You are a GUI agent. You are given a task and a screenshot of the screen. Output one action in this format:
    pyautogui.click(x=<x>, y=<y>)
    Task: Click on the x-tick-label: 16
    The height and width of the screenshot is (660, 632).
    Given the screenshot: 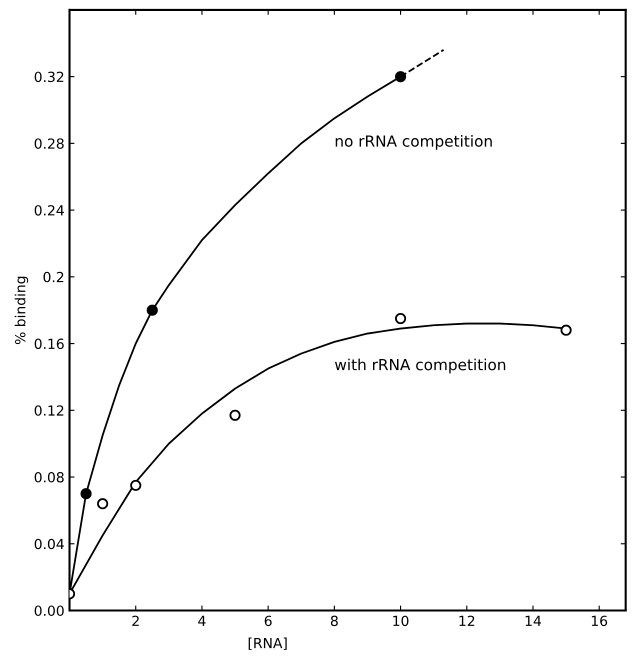 What is the action you would take?
    pyautogui.click(x=600, y=621)
    